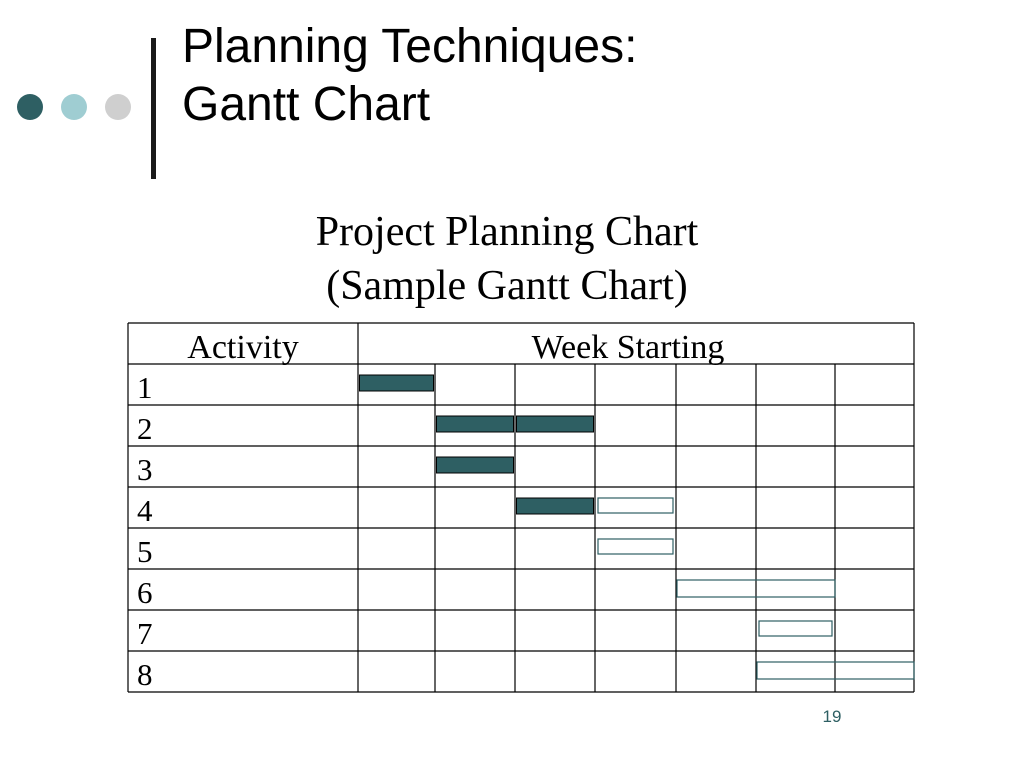  Describe the element at coordinates (242, 347) in the screenshot. I see `header-activity: Activity` at that location.